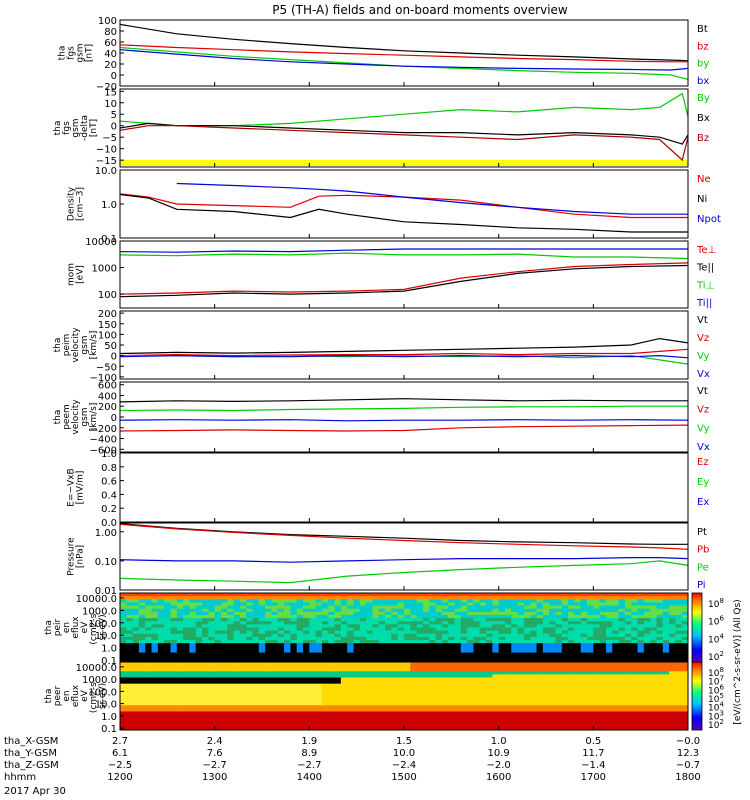 Image resolution: width=750 pixels, height=800 pixels. What do you see at coordinates (58, 345) in the screenshot?
I see `y-axis-label: tha` at bounding box center [58, 345].